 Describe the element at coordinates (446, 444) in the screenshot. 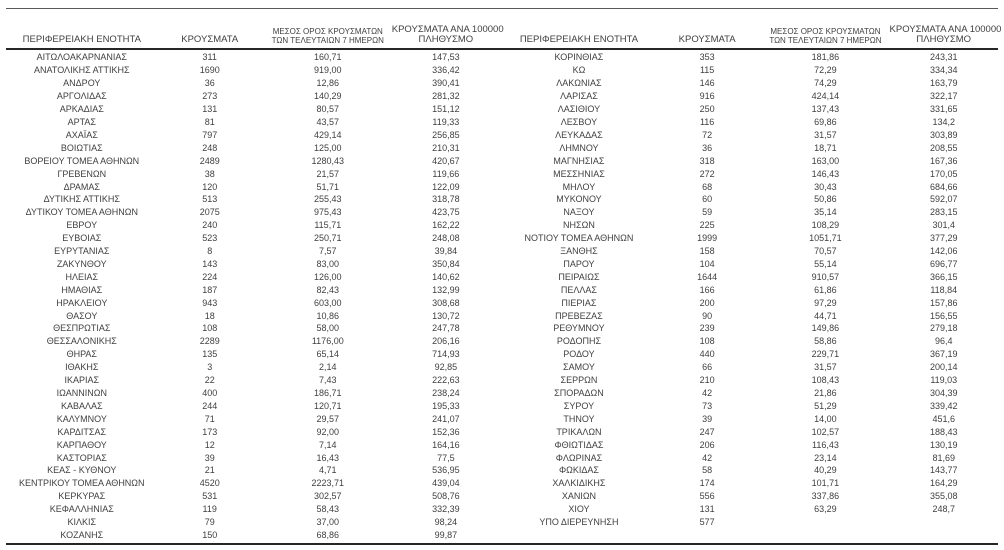

I see `cell-per100k: 164,16` at that location.